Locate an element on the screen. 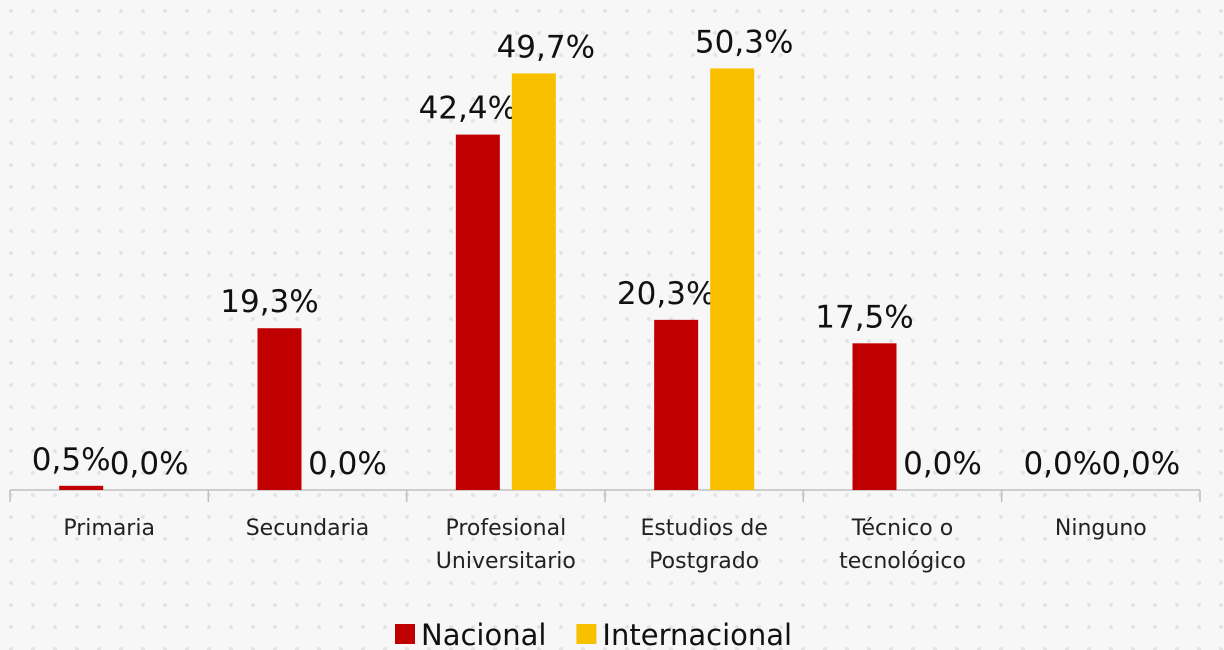 The width and height of the screenshot is (1224, 650). data-label: 0,5% is located at coordinates (71, 460).